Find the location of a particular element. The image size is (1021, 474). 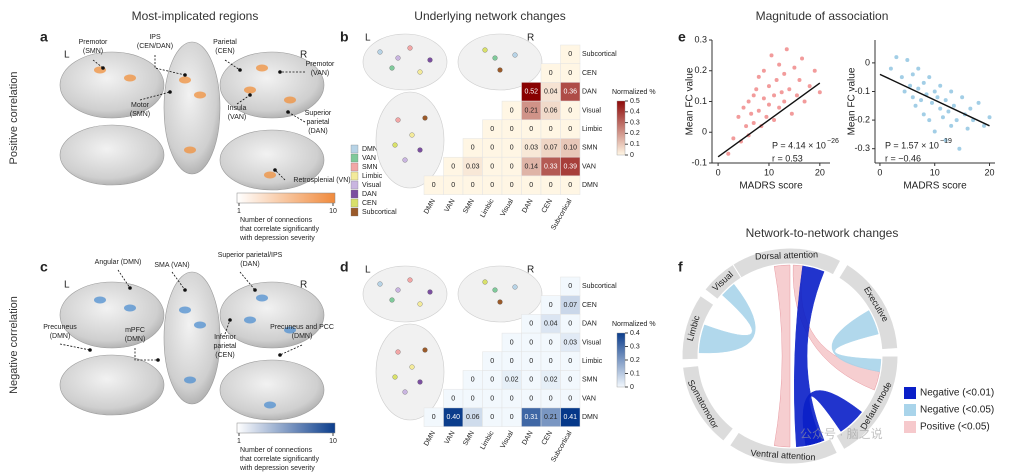

cell-label: 0.03 is located at coordinates (473, 166).